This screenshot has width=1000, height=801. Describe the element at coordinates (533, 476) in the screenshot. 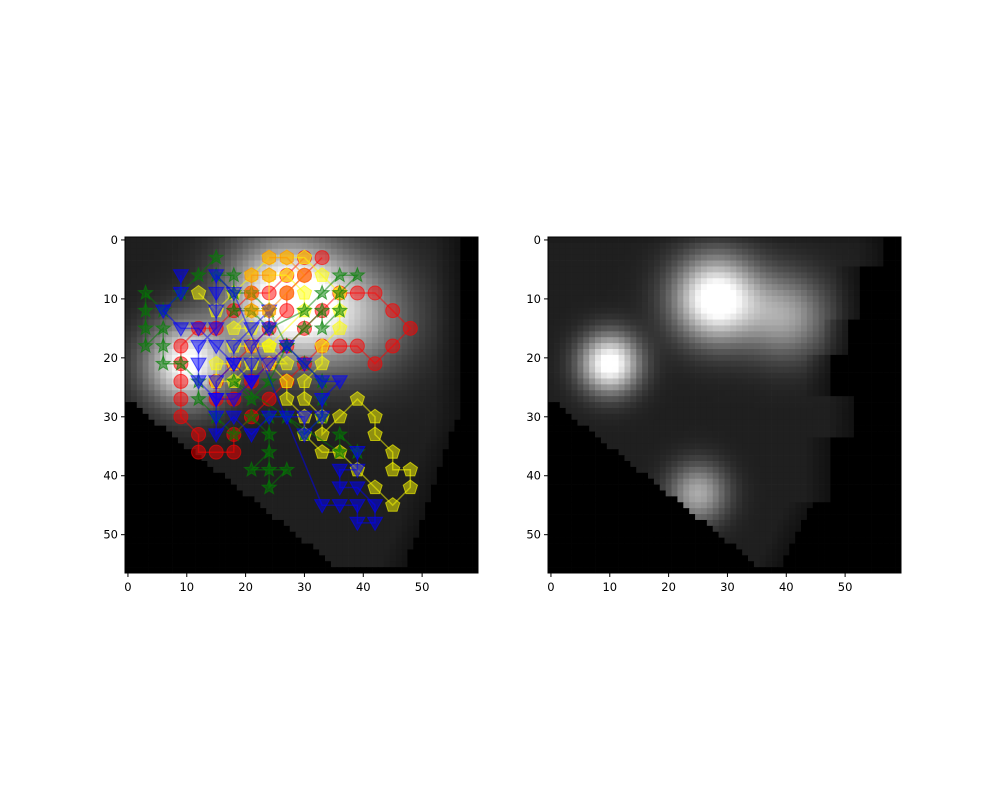

I see `y-tick-label: 40` at that location.